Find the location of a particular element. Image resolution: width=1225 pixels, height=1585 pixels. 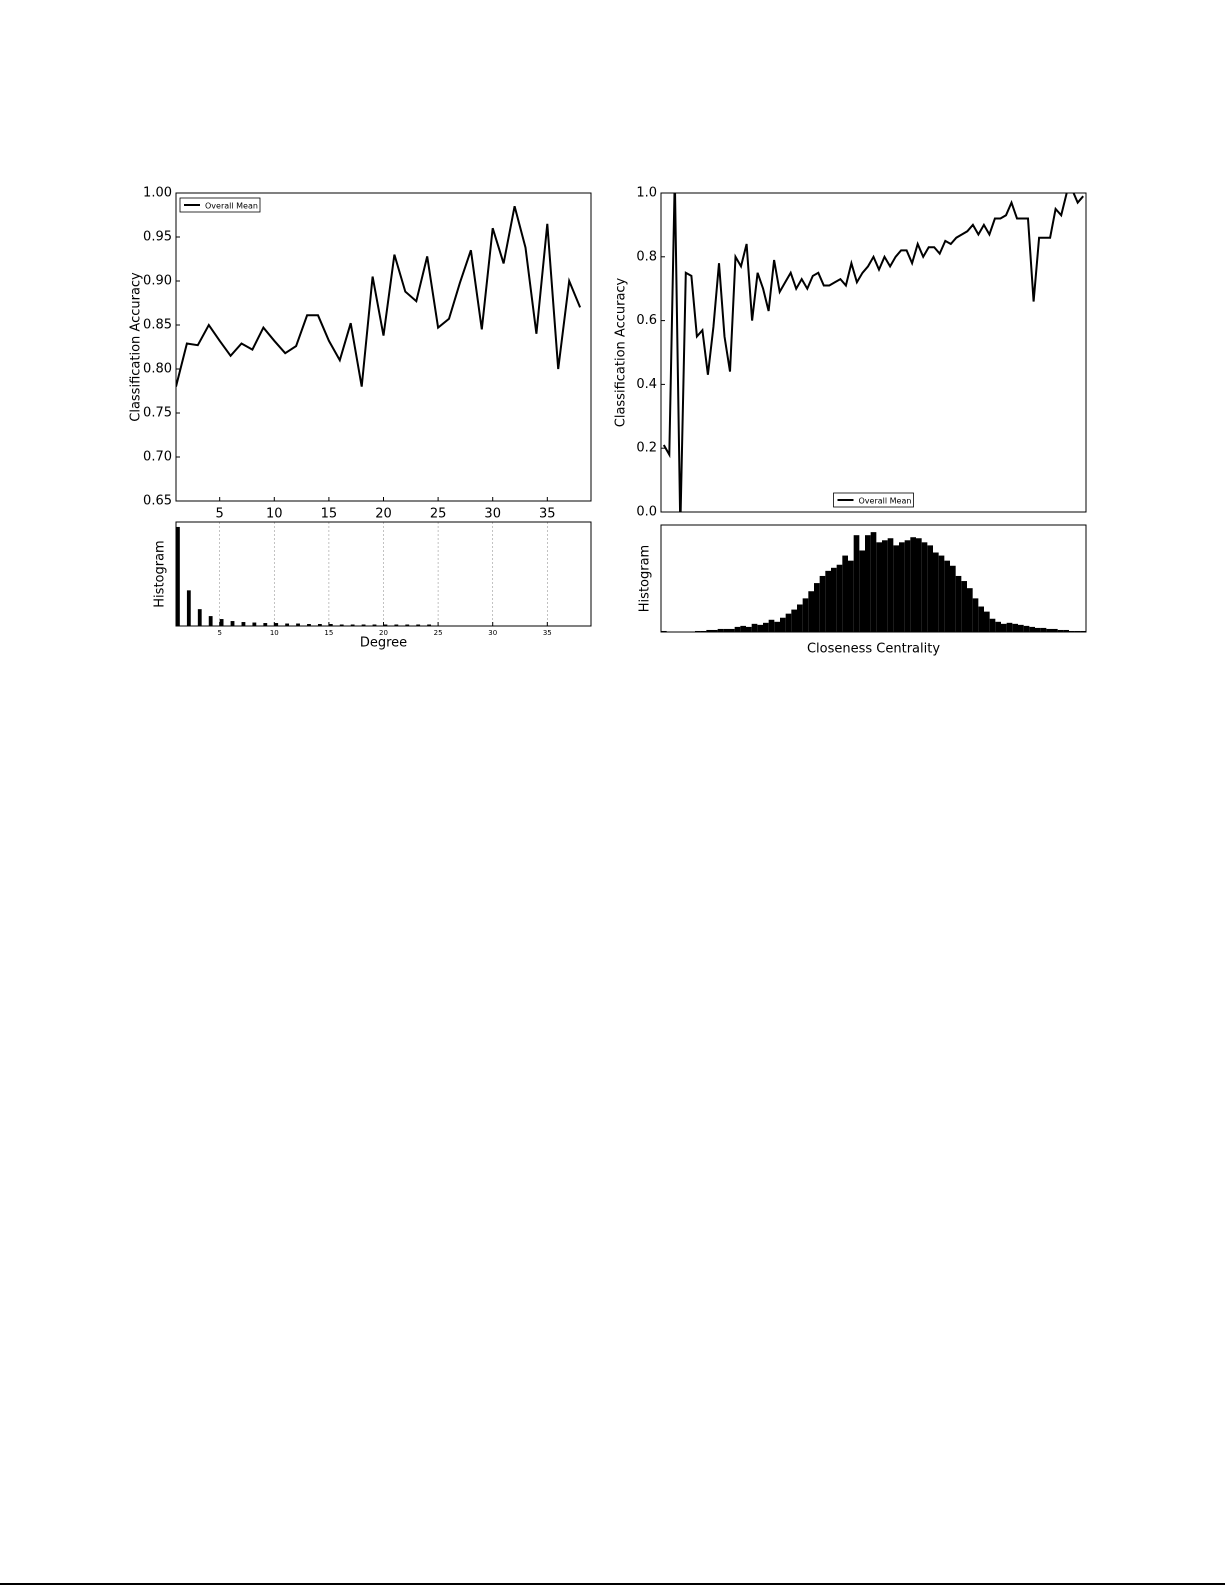

y-tick-label: 0.8 is located at coordinates (646, 256).